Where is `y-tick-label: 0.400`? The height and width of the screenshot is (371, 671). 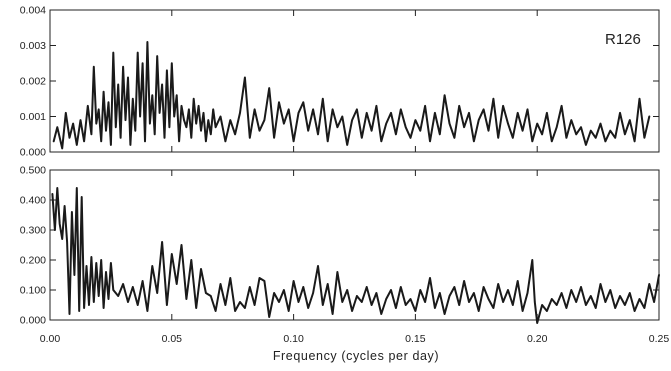 y-tick-label: 0.400 is located at coordinates (33, 201).